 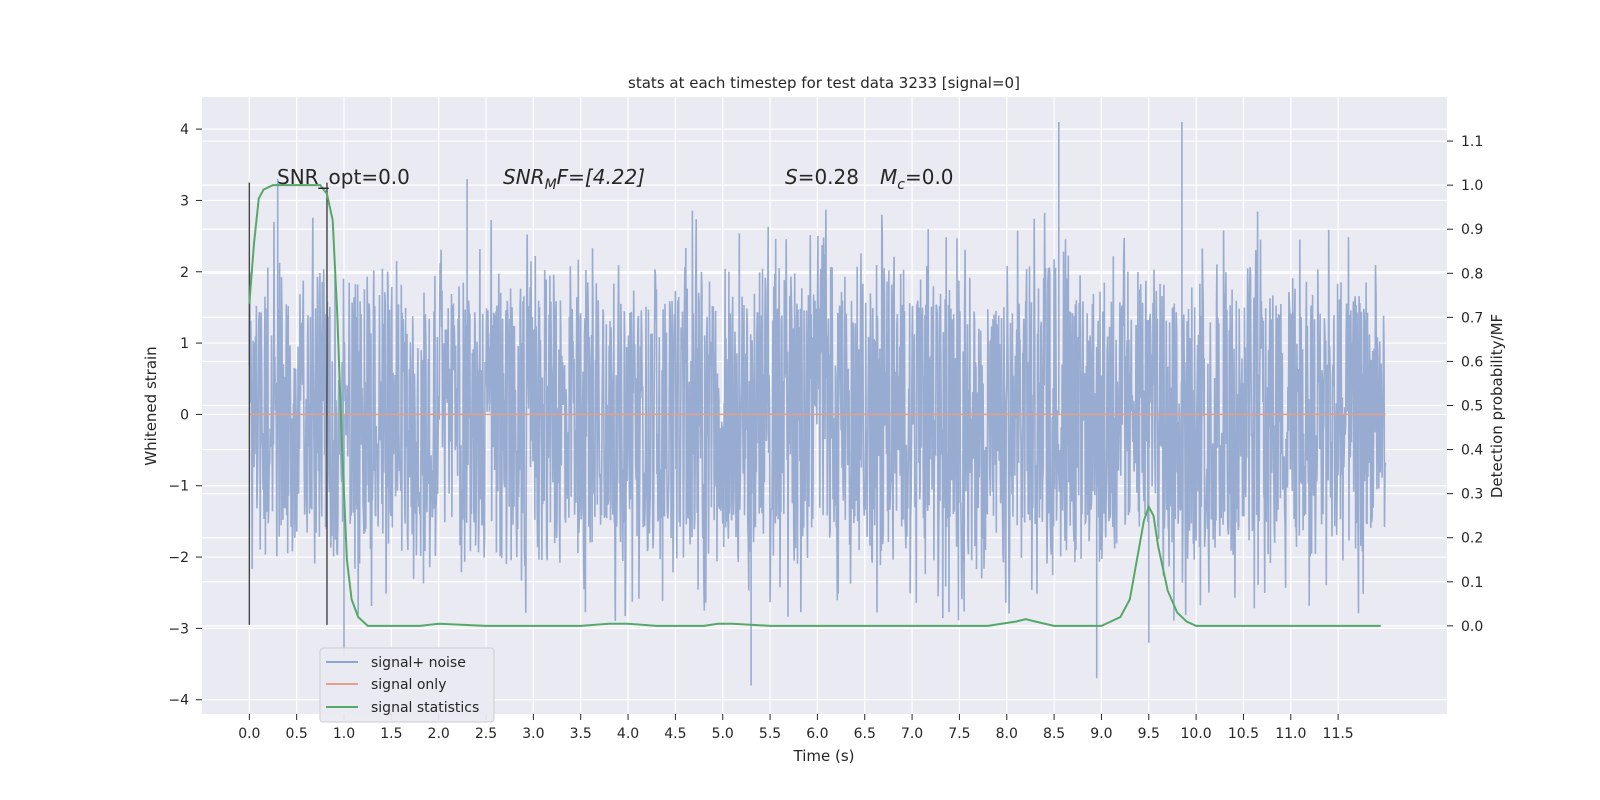 What do you see at coordinates (1101, 734) in the screenshot?
I see `x-tick-label: 9.0` at bounding box center [1101, 734].